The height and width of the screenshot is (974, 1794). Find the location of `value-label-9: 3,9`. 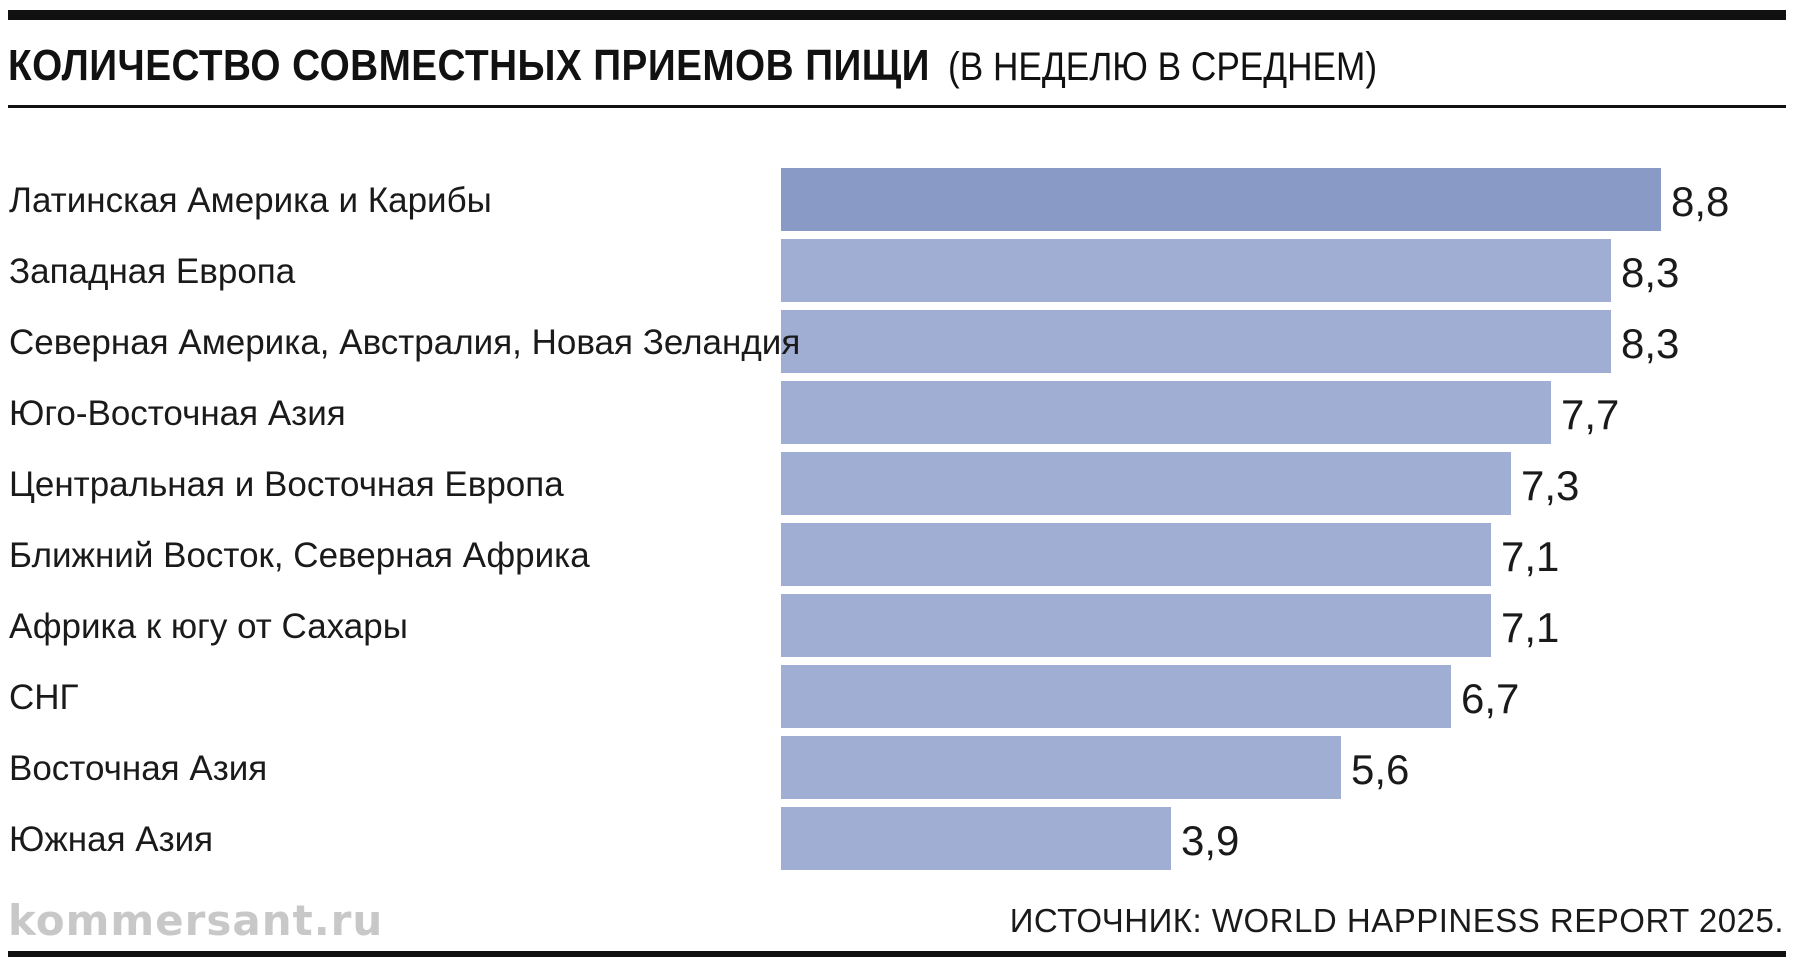

value-label-9: 3,9 is located at coordinates (1210, 840).